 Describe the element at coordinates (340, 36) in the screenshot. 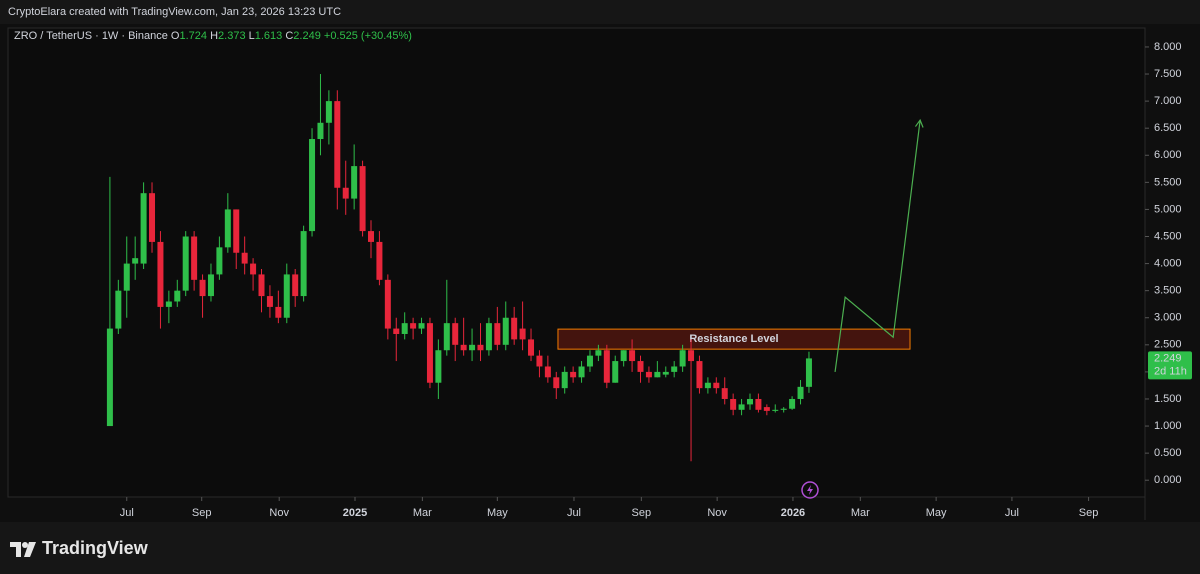

I see `change: +0.525` at that location.